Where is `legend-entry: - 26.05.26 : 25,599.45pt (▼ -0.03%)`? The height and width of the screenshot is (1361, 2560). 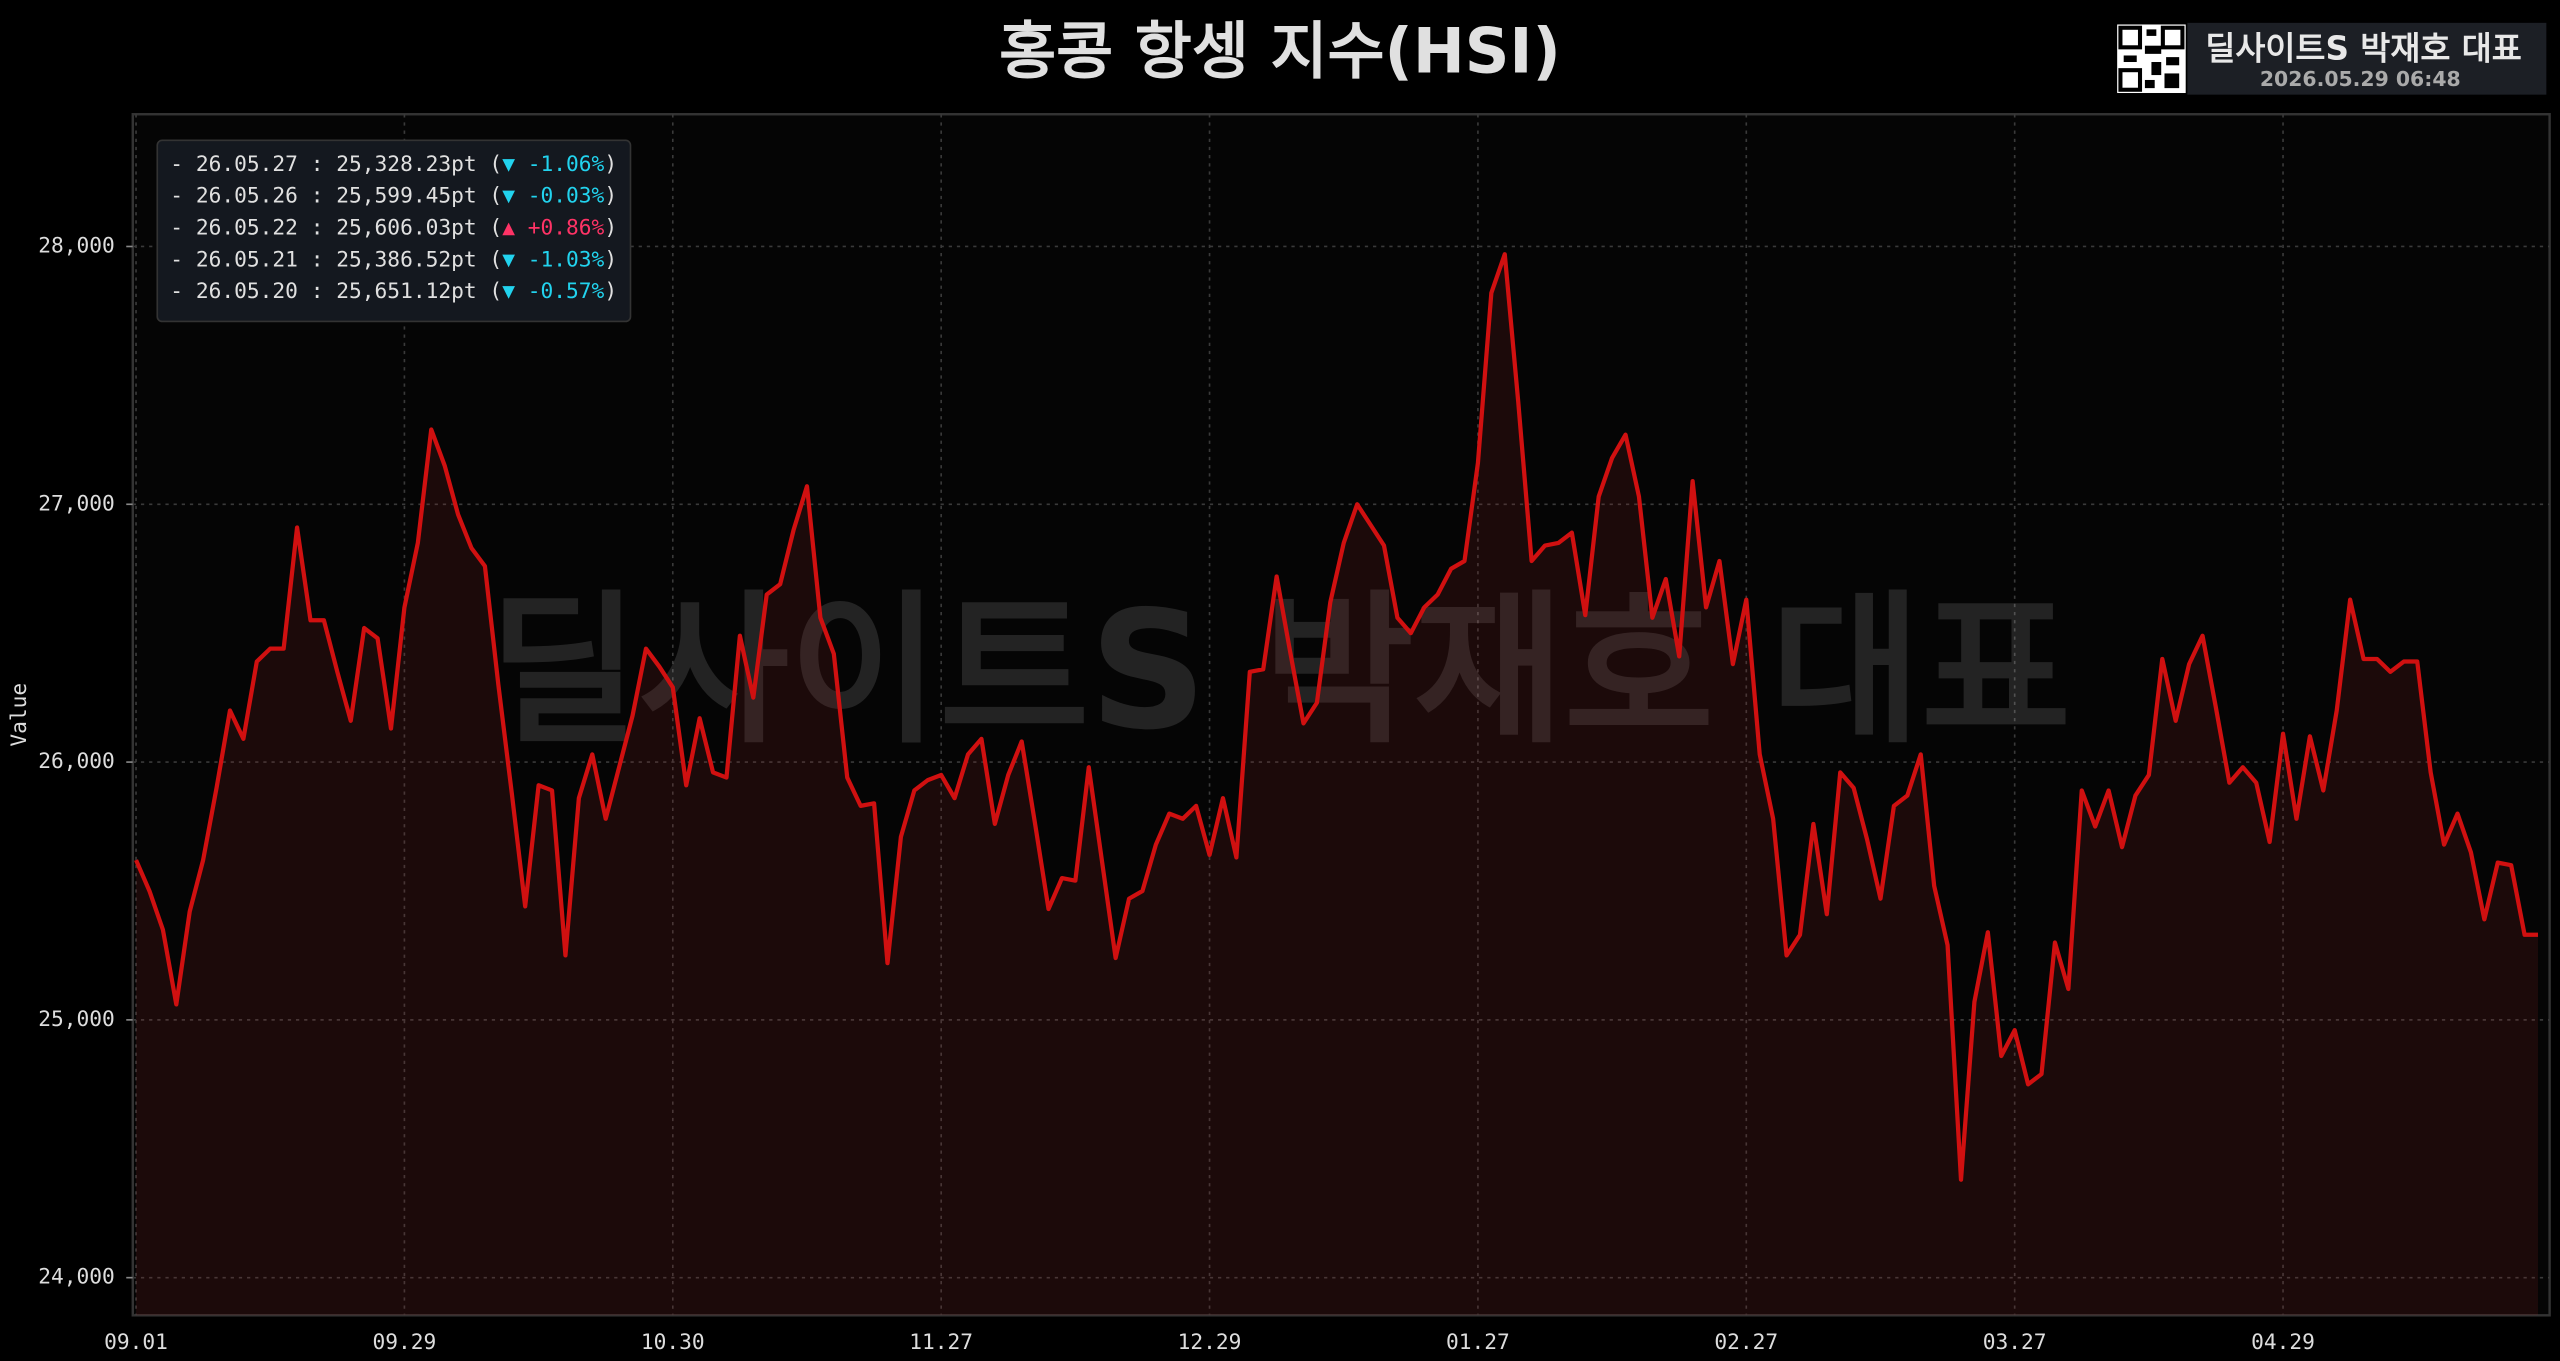
legend-entry: - 26.05.26 : 25,599.45pt (▼ -0.03%) is located at coordinates (393, 196).